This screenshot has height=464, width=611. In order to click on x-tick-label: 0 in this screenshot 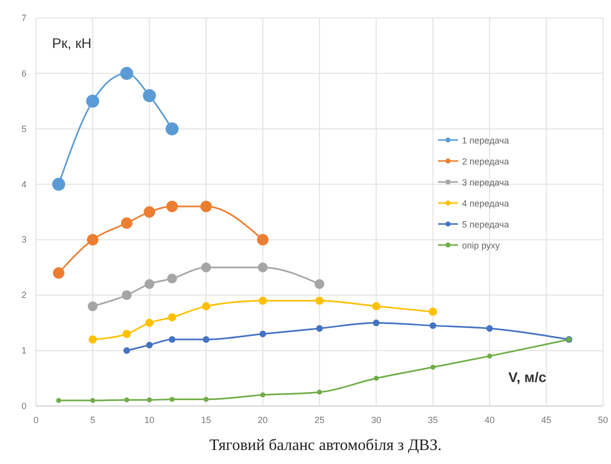, I will do `click(36, 420)`.